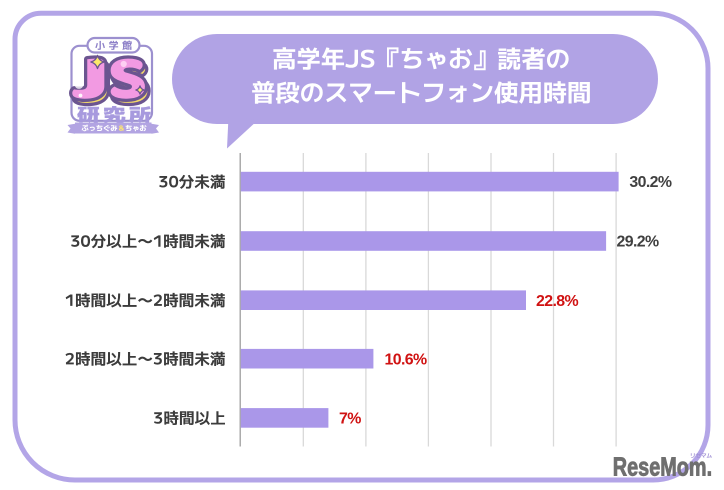 The image size is (724, 490). Describe the element at coordinates (557, 301) in the screenshot. I see `svg-text: 22.8%` at that location.